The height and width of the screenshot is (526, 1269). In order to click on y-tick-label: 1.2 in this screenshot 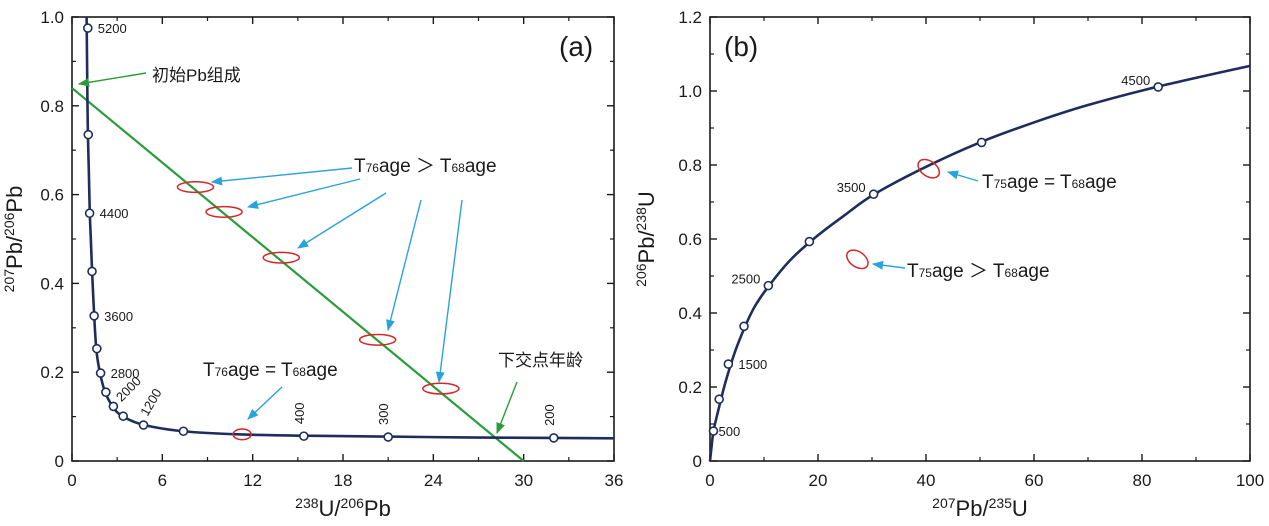, I will do `click(690, 17)`.